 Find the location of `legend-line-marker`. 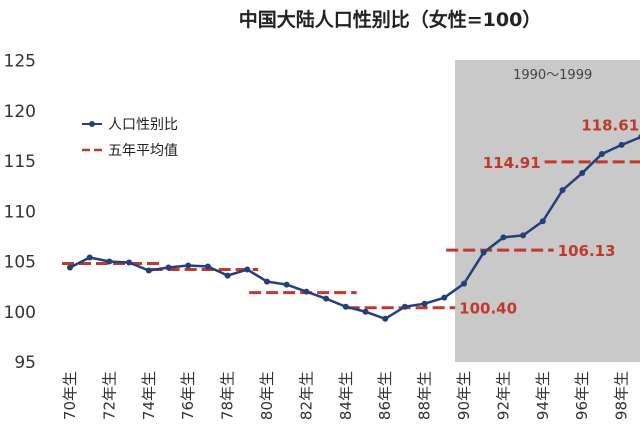

legend-line-marker is located at coordinates (92, 124).